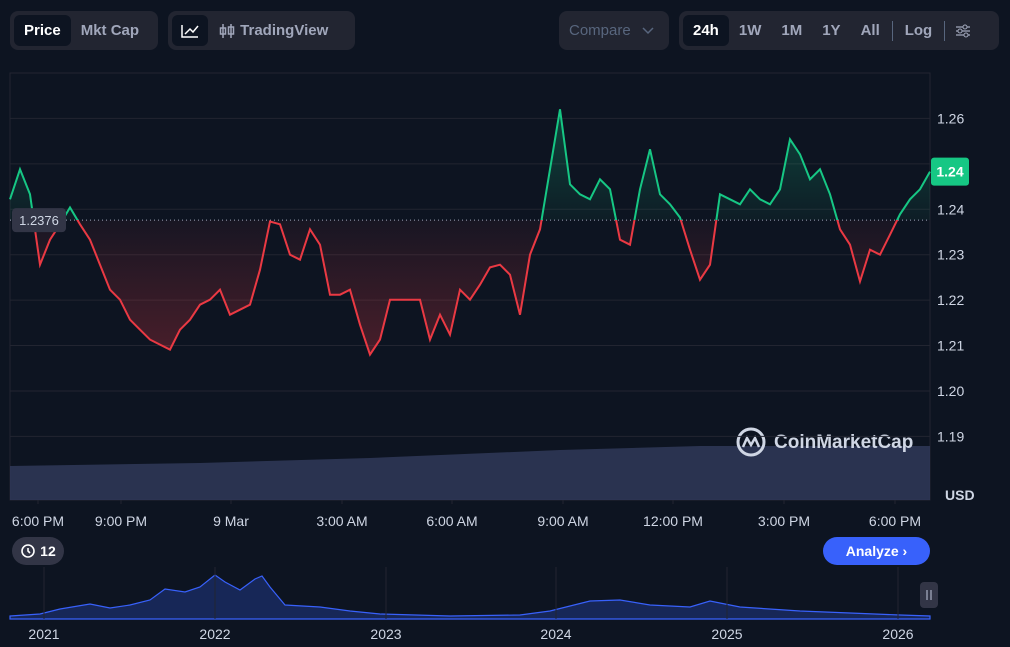  Describe the element at coordinates (648, 30) in the screenshot. I see `chevron` at that location.